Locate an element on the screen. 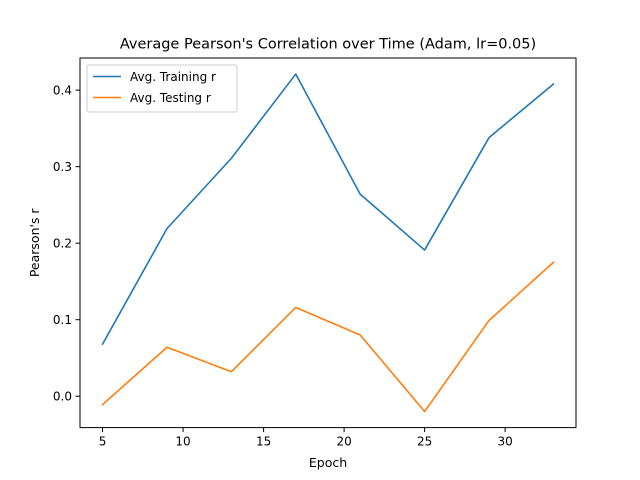  x-tick-label: 30 is located at coordinates (505, 442).